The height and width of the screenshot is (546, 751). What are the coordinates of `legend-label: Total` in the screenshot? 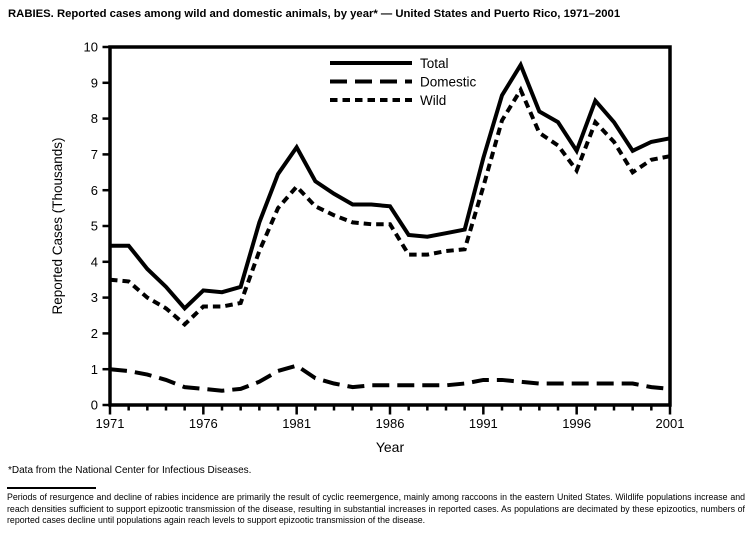 It's located at (434, 63).